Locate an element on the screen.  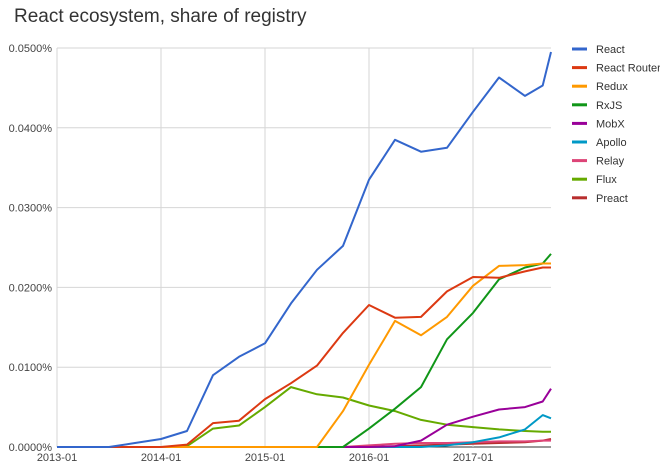
legend-label: Redux is located at coordinates (612, 87).